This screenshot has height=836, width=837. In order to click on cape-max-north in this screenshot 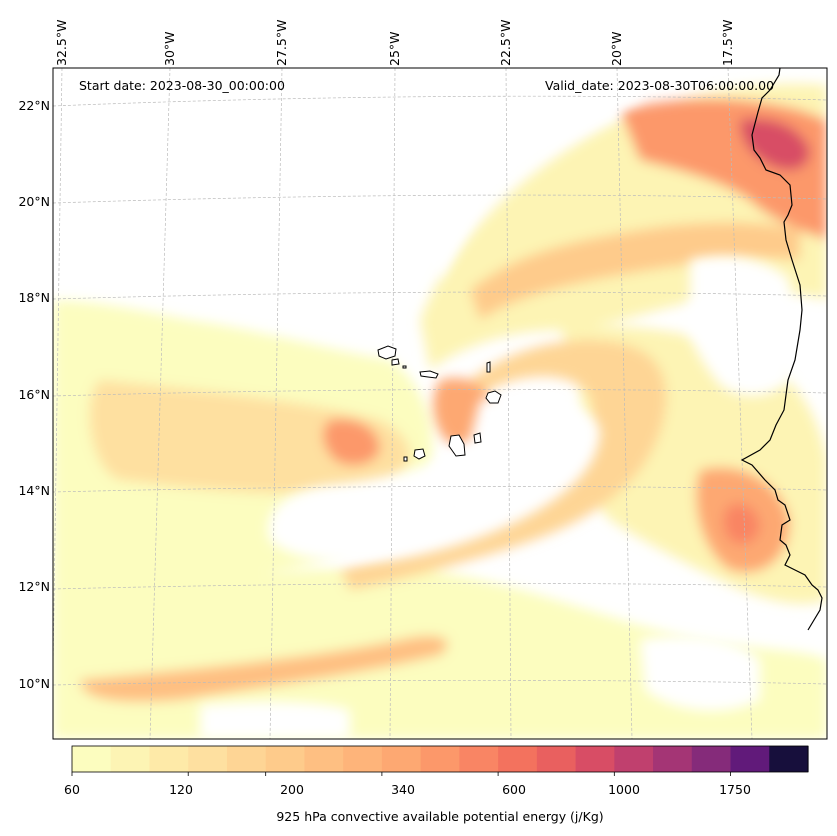, I will do `click(775, 144)`.